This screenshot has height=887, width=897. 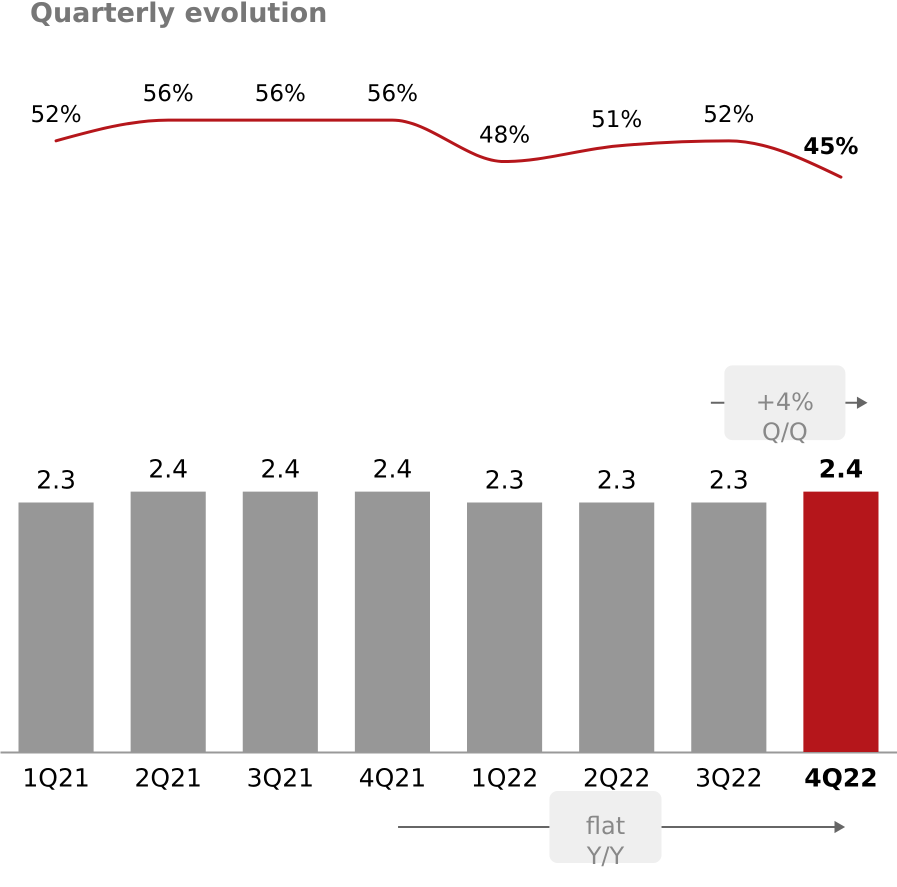 I want to click on x-tick-label: 1Q22, so click(x=504, y=778).